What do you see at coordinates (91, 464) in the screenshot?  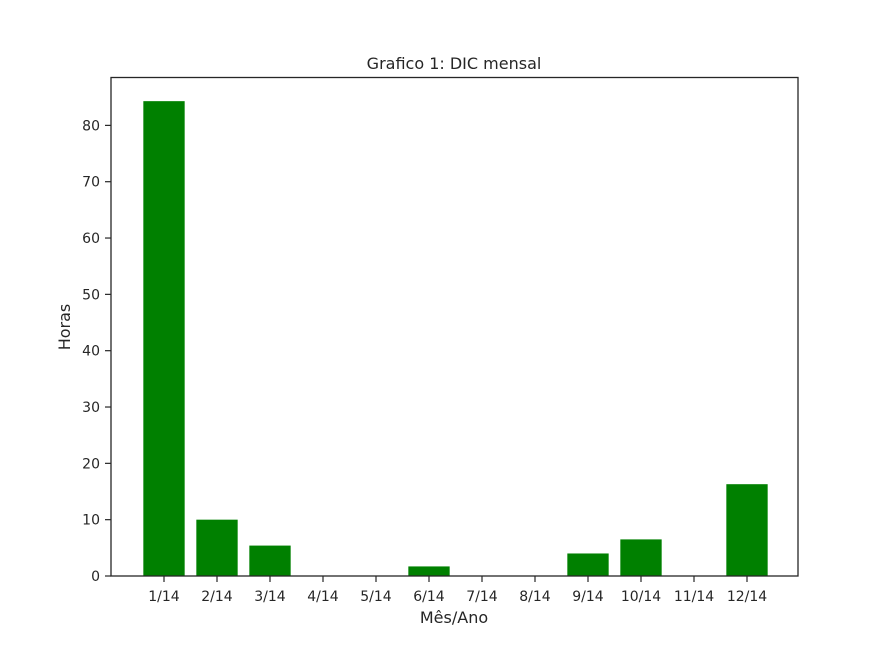 I see `y-tick-label: 20` at bounding box center [91, 464].